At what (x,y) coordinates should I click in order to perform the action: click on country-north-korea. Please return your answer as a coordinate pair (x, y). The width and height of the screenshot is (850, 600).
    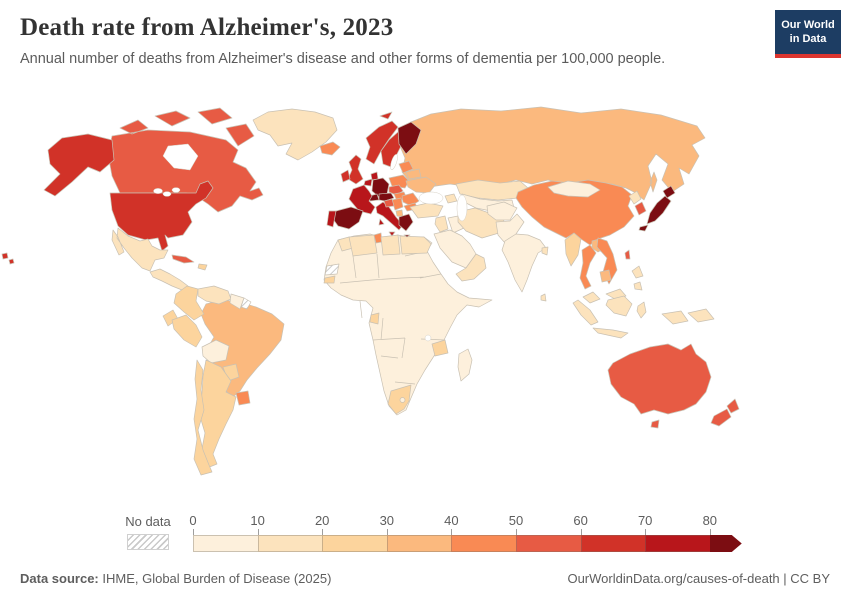
    Looking at the image, I should click on (635, 197).